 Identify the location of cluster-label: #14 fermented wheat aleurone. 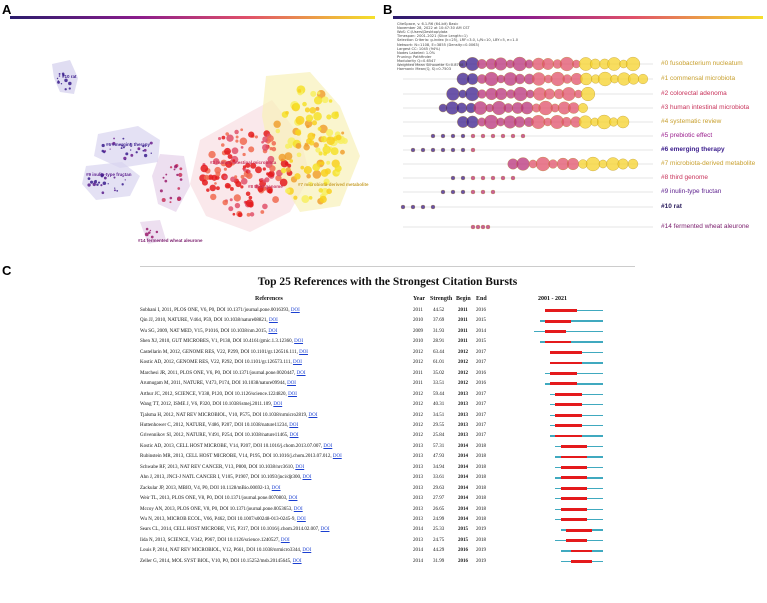
(705, 226).